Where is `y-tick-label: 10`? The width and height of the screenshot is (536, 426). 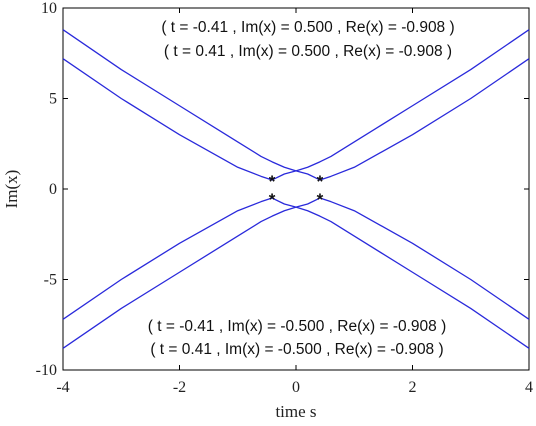
y-tick-label: 10 is located at coordinates (49, 8).